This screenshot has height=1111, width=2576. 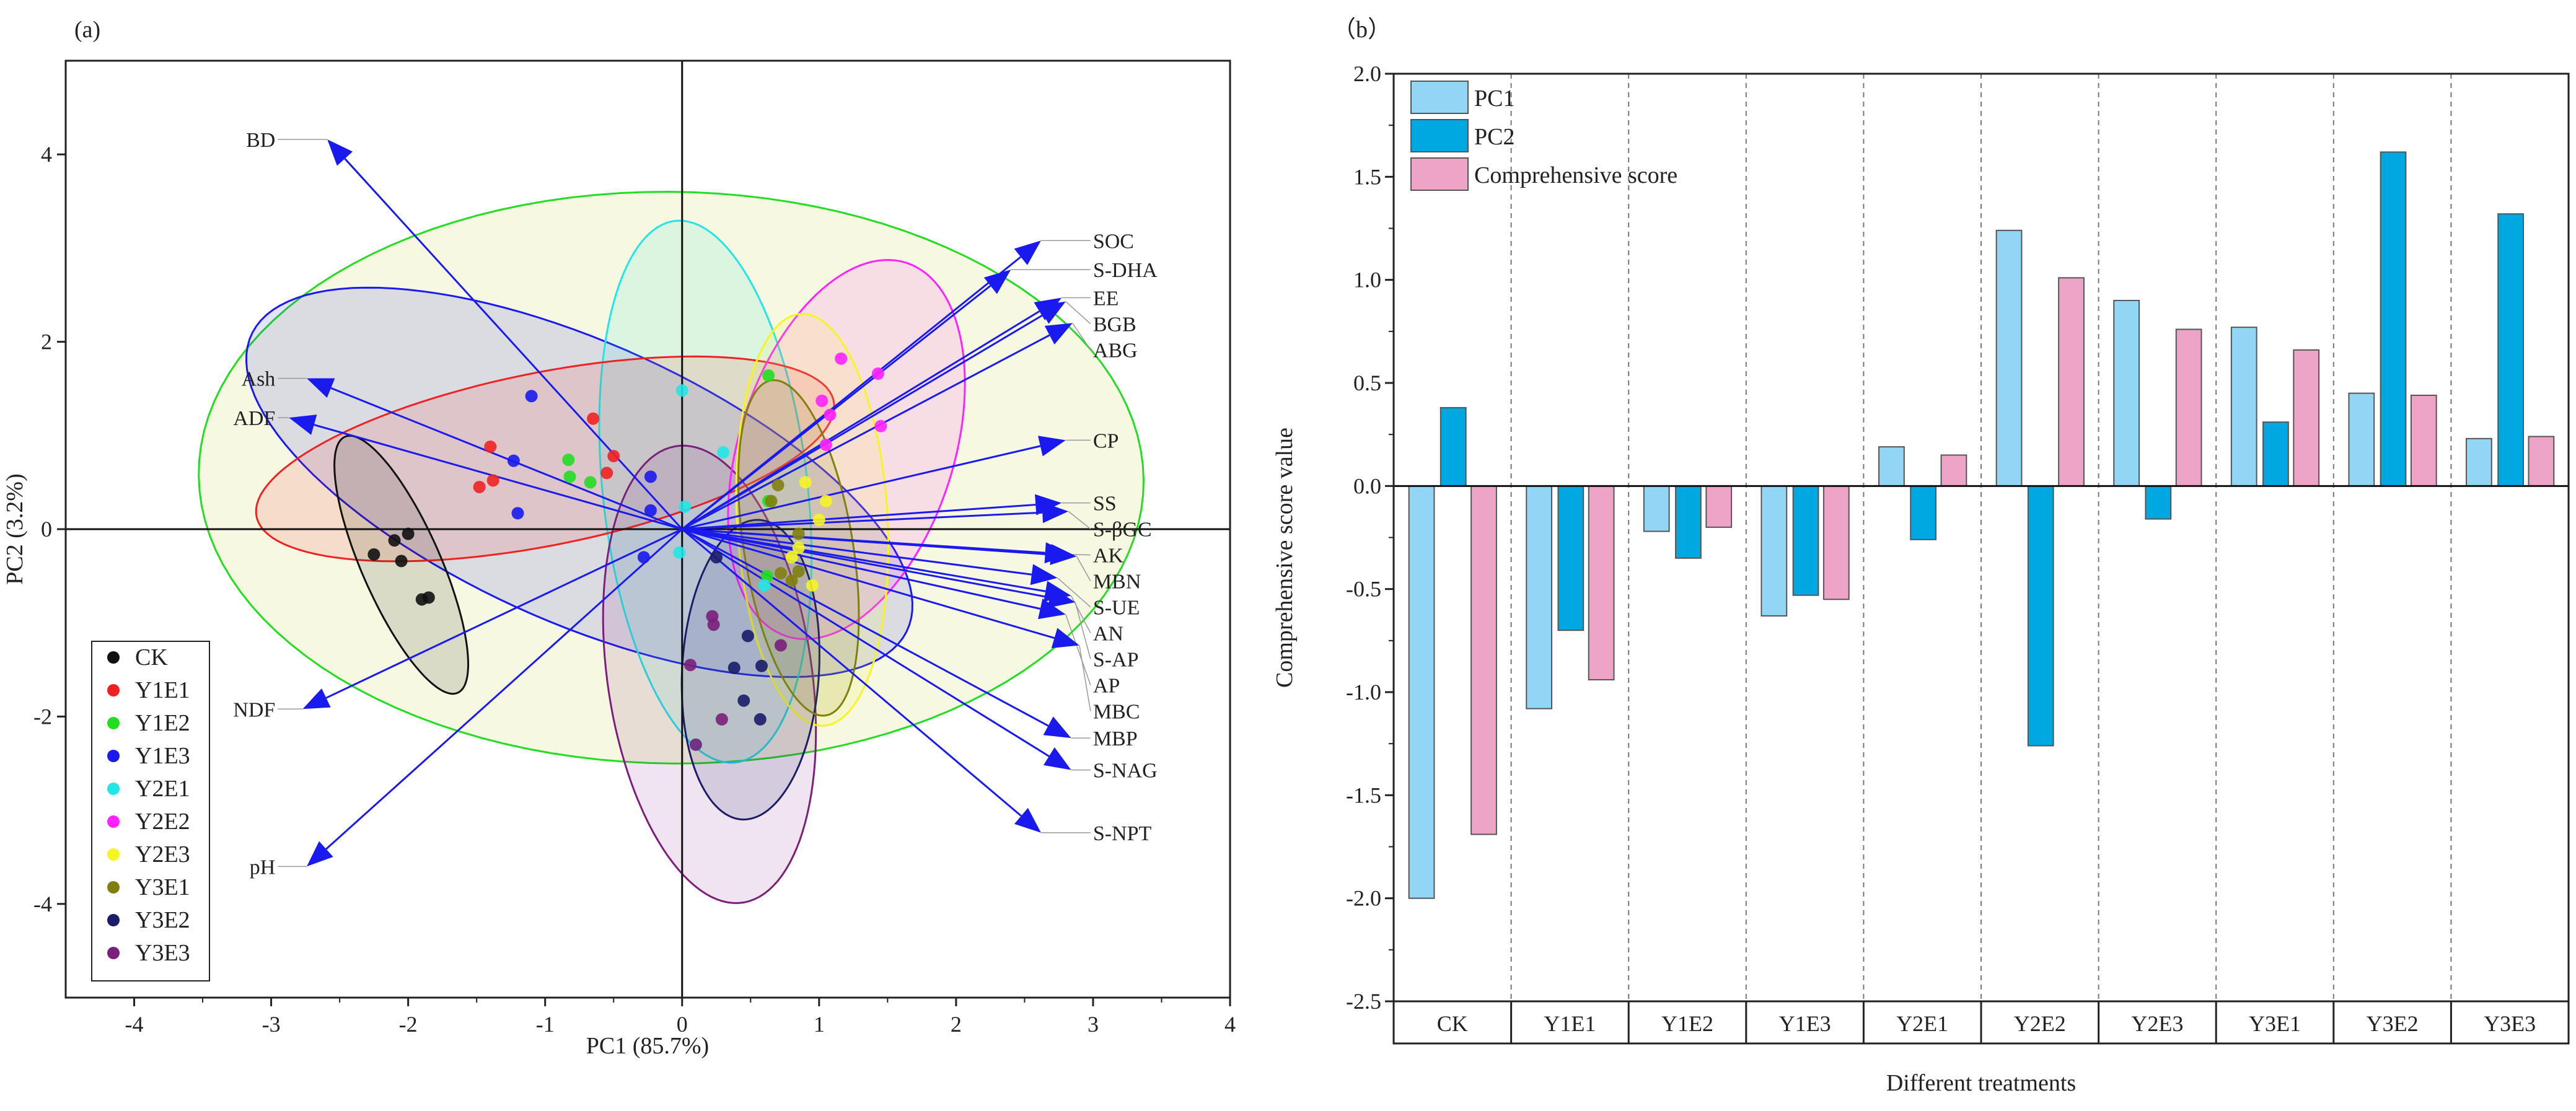 I want to click on loading-arrow-cp: CP, so click(x=901, y=479).